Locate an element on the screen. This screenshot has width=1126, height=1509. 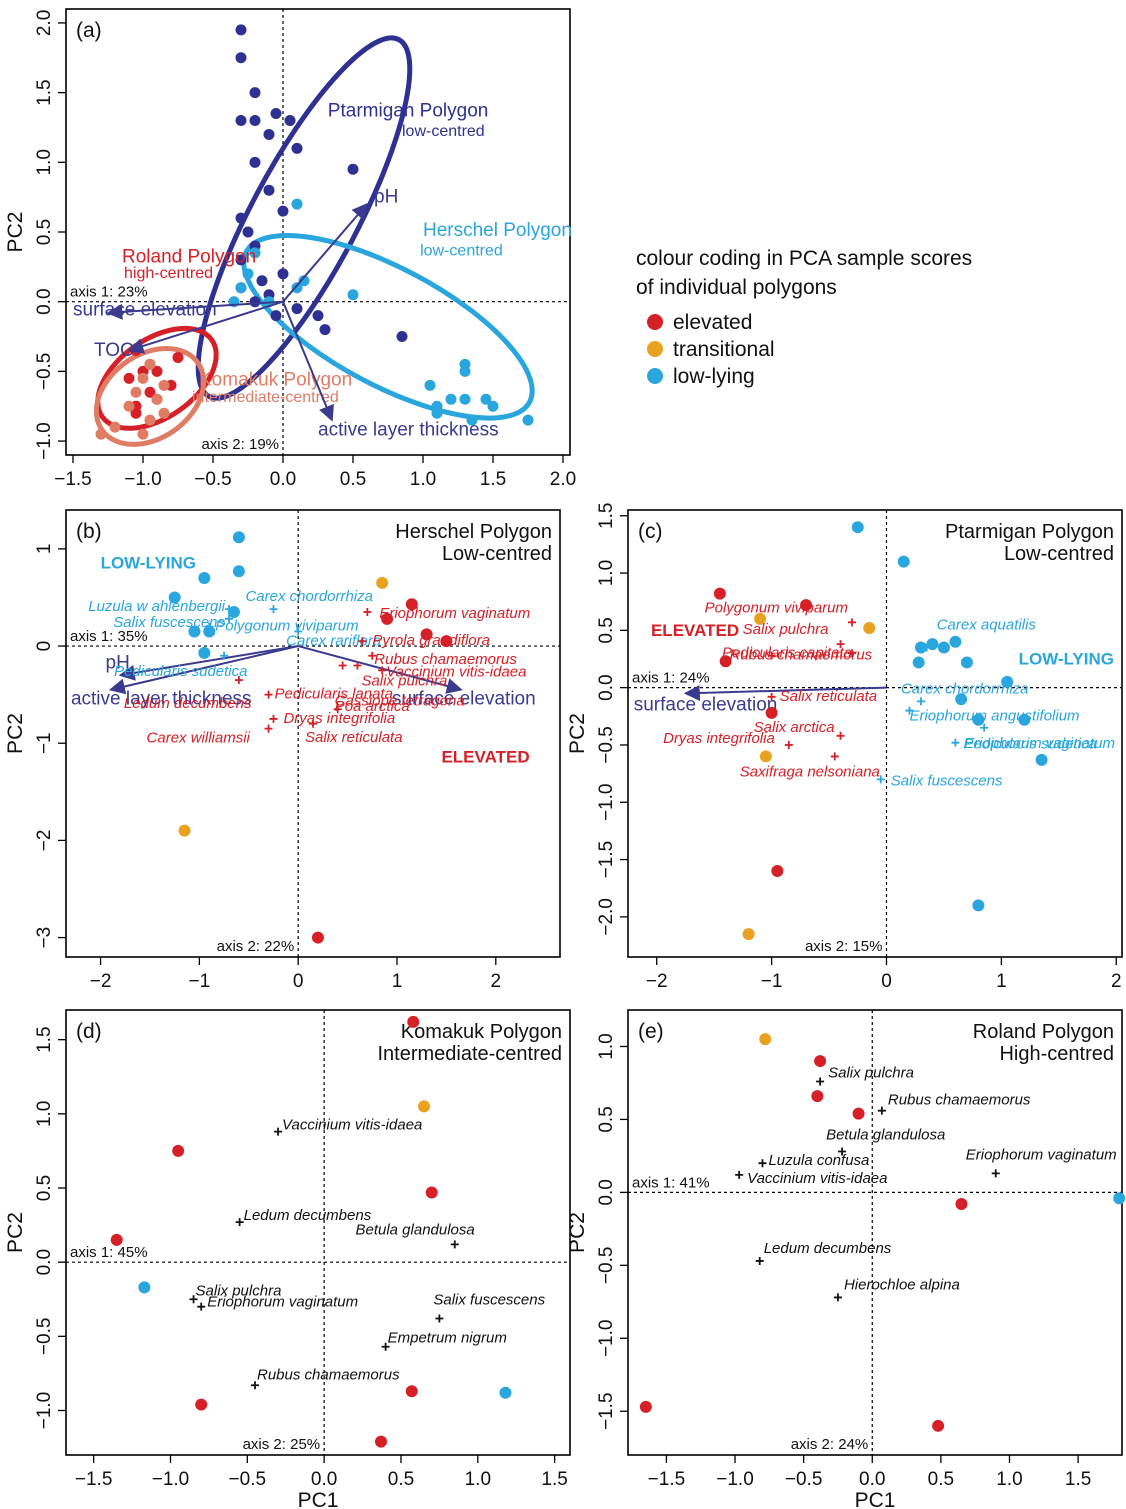
y-tick-label: 1 is located at coordinates (44, 549).